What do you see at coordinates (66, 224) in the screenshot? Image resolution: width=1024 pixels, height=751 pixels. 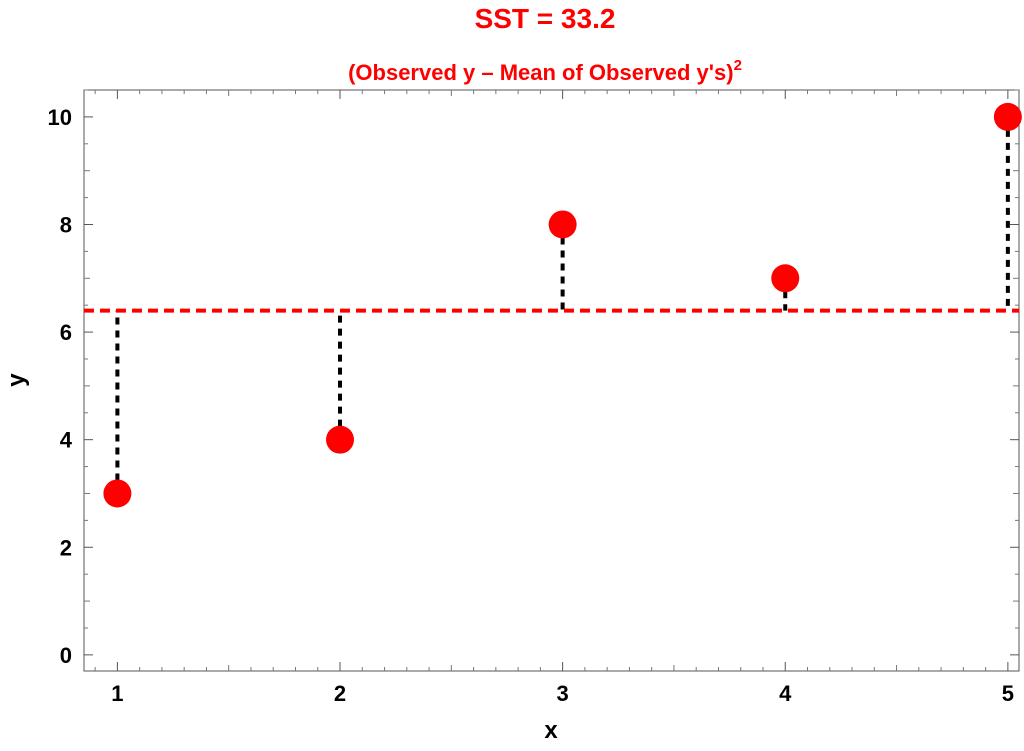 I see `y-tick-label: 8` at bounding box center [66, 224].